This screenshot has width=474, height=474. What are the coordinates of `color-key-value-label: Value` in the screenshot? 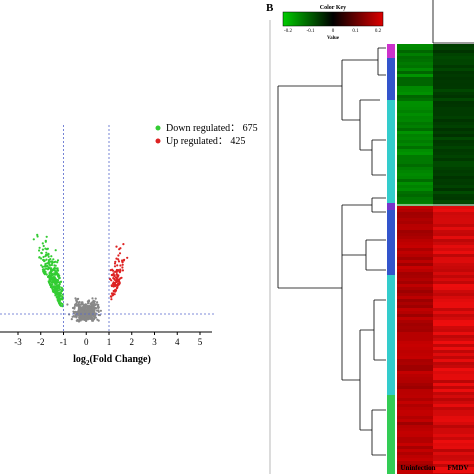 It's located at (333, 38).